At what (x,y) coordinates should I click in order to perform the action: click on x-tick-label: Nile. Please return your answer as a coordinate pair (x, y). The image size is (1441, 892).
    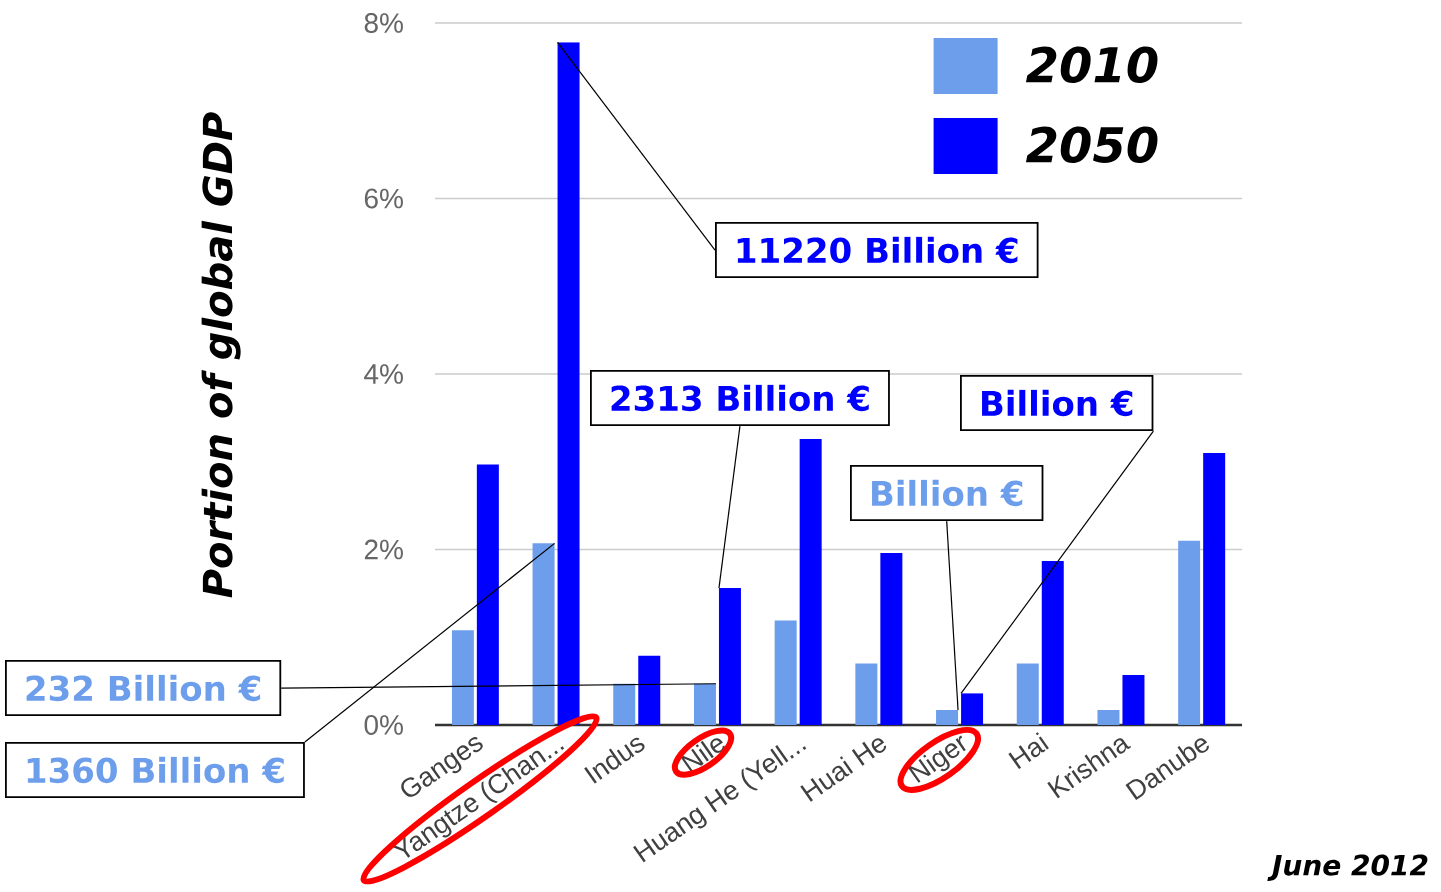
    Looking at the image, I should click on (702, 755).